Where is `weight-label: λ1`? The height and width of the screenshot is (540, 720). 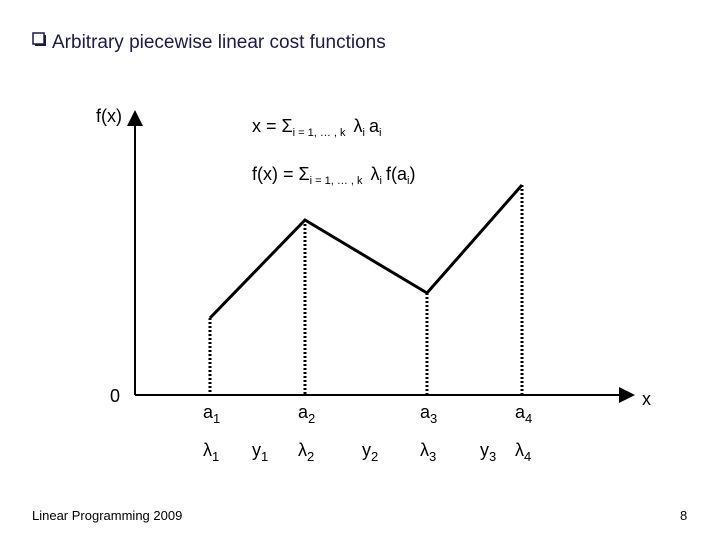 weight-label: λ1 is located at coordinates (211, 452).